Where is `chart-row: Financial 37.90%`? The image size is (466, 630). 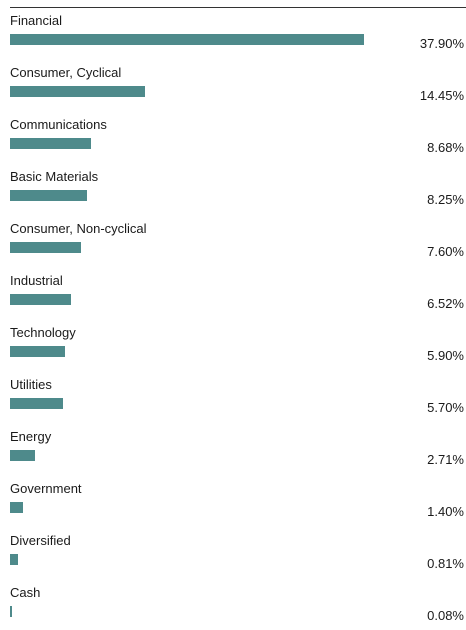 chart-row: Financial 37.90% is located at coordinates (233, 32).